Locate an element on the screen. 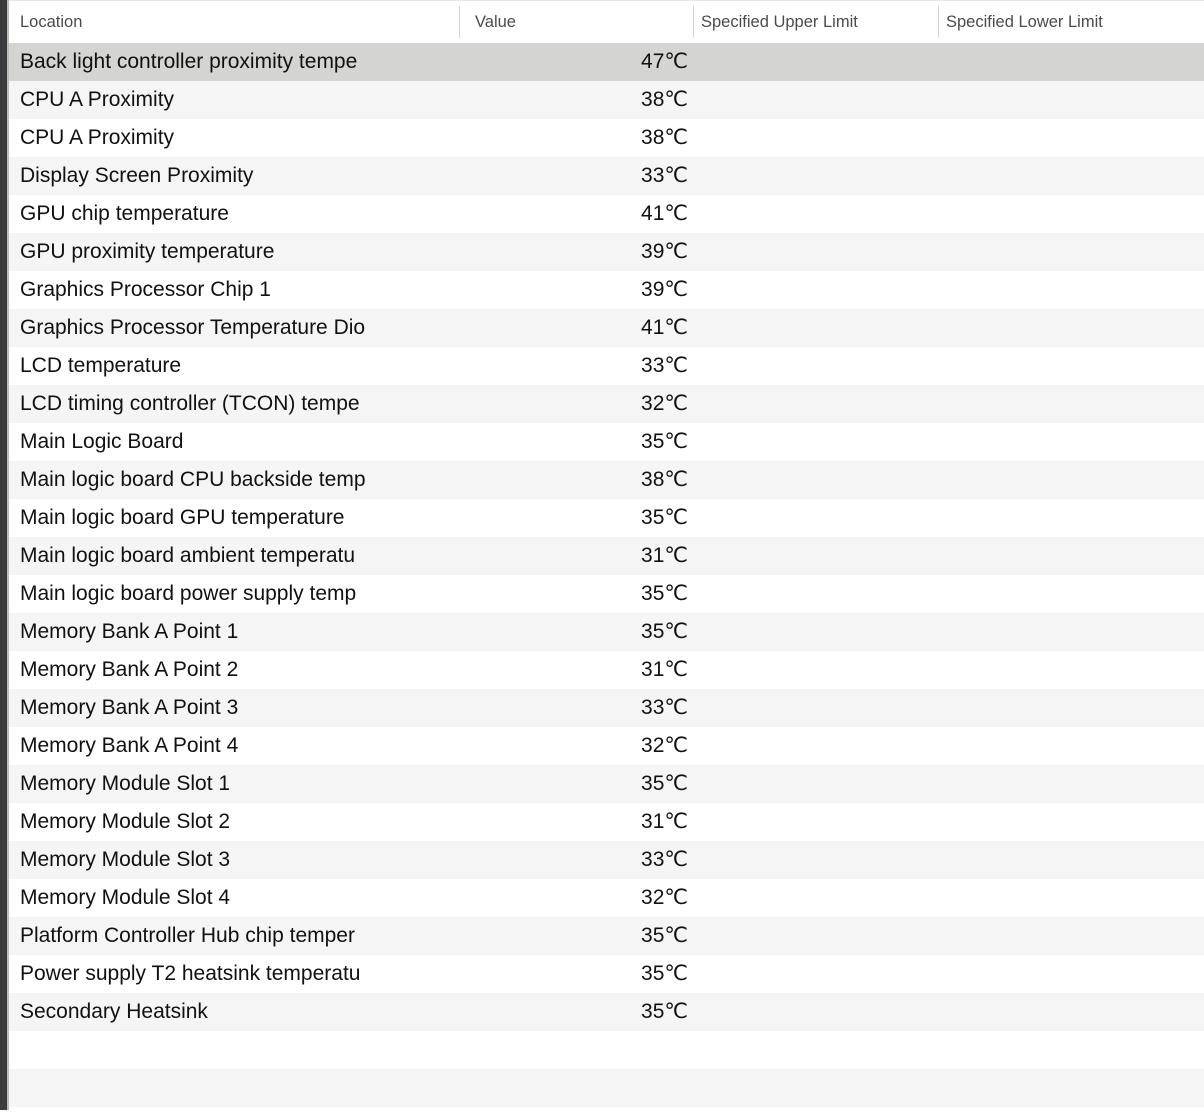  window-left-edge is located at coordinates (3, 555).